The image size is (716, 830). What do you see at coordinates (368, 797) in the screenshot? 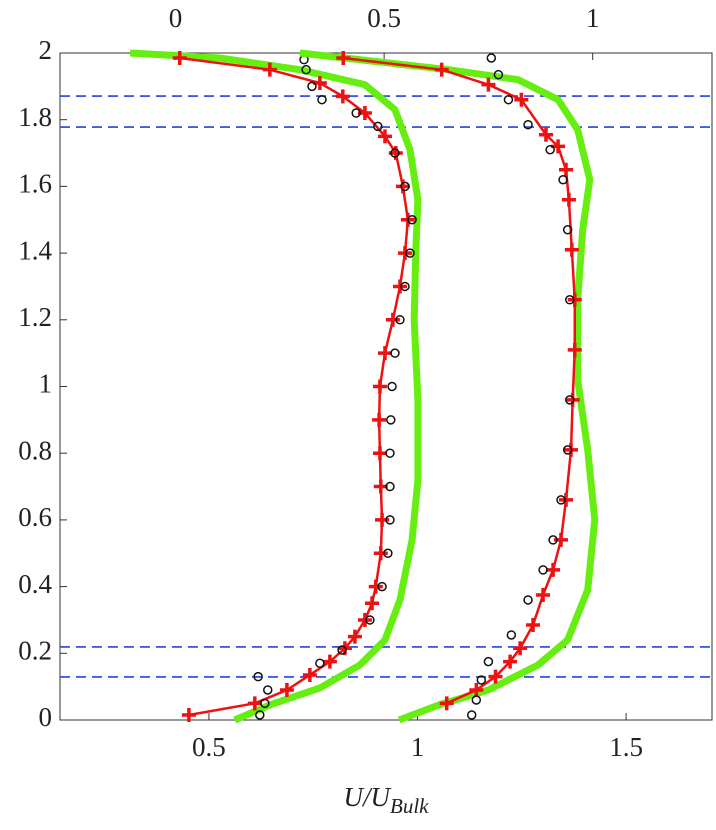
I see `x-axis-label-main: U/U` at bounding box center [368, 797].